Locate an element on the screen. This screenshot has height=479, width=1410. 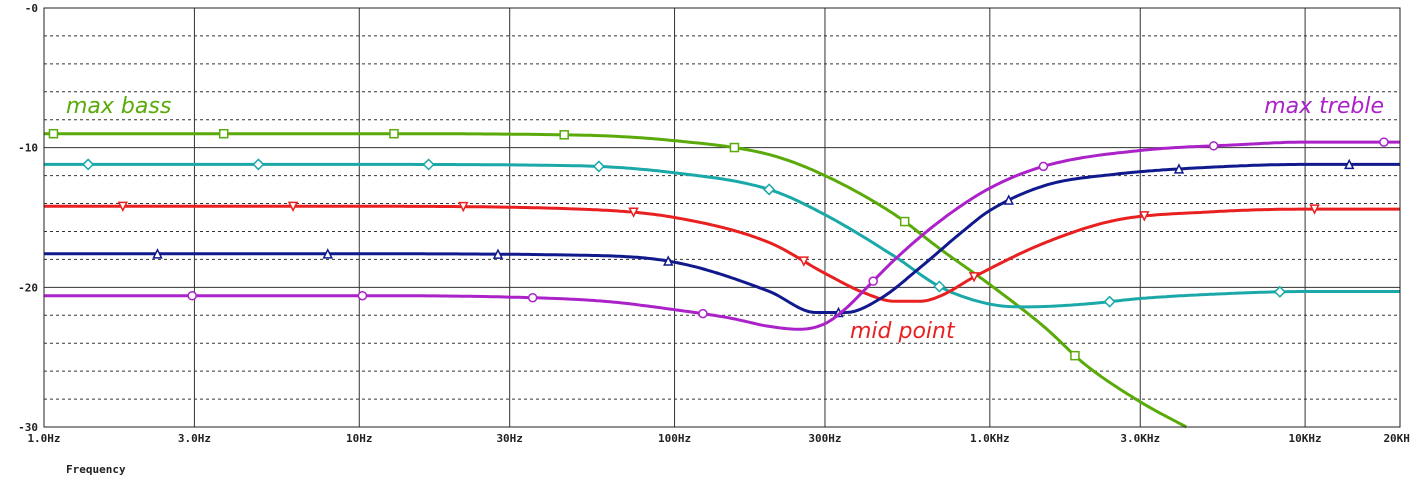
annotation-max-treble: max treble is located at coordinates (1324, 106).